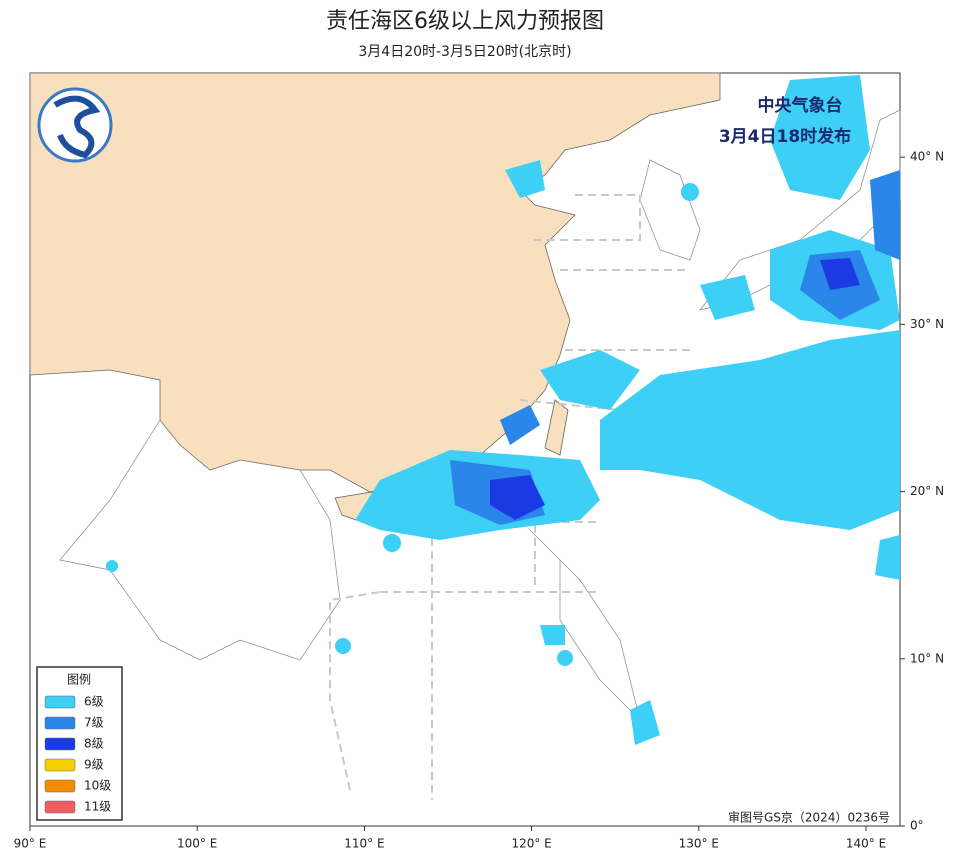  What do you see at coordinates (197, 844) in the screenshot?
I see `x-tick-label: 100° E` at bounding box center [197, 844].